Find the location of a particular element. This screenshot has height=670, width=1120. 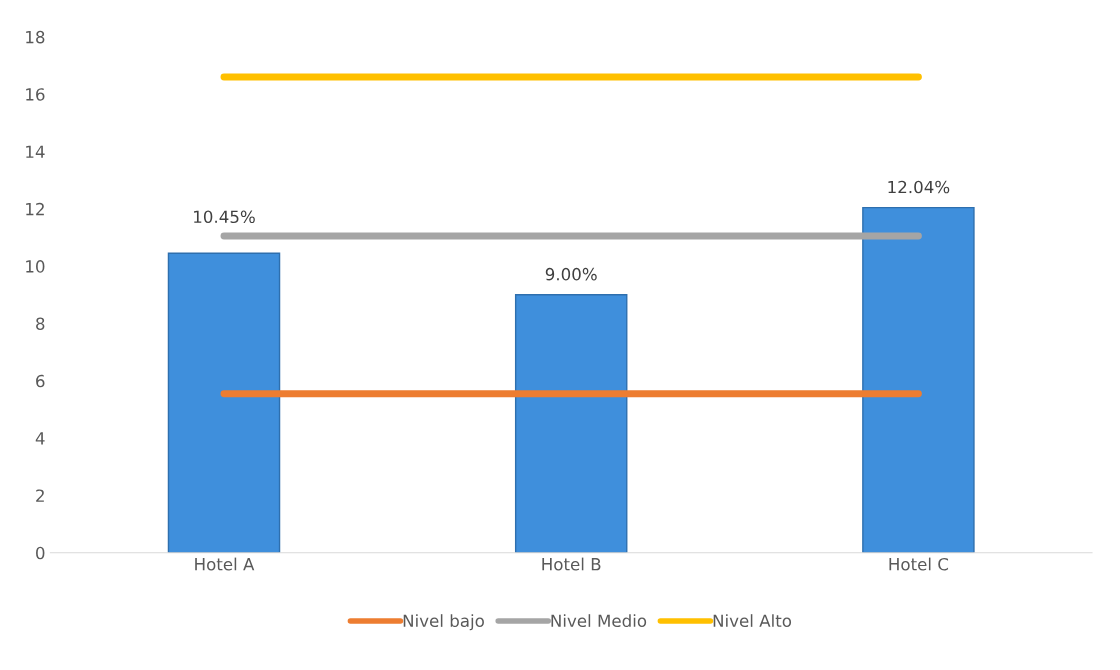

y-tick-label: 10 is located at coordinates (35, 266).